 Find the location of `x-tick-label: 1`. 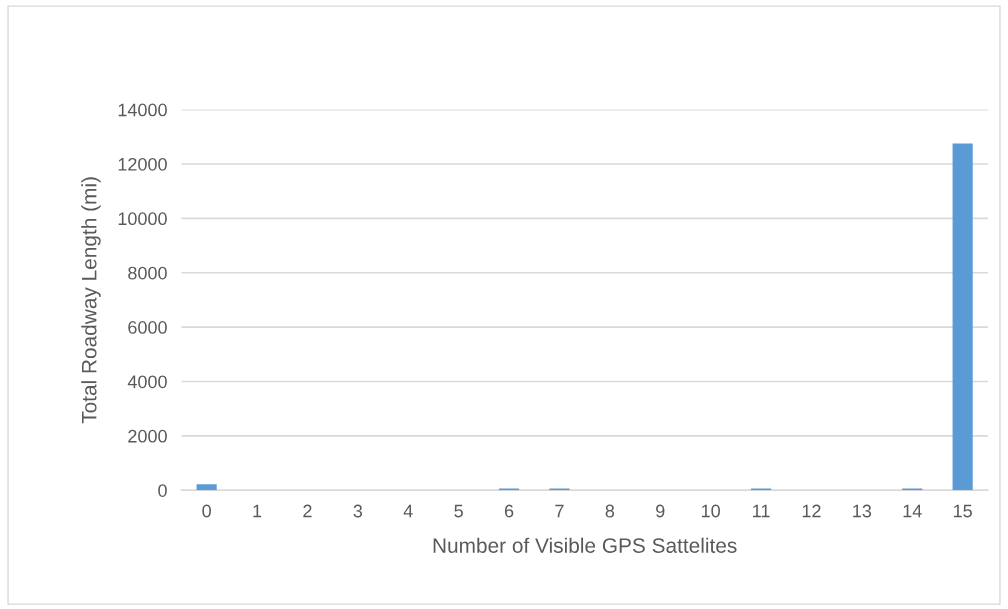

x-tick-label: 1 is located at coordinates (257, 511).